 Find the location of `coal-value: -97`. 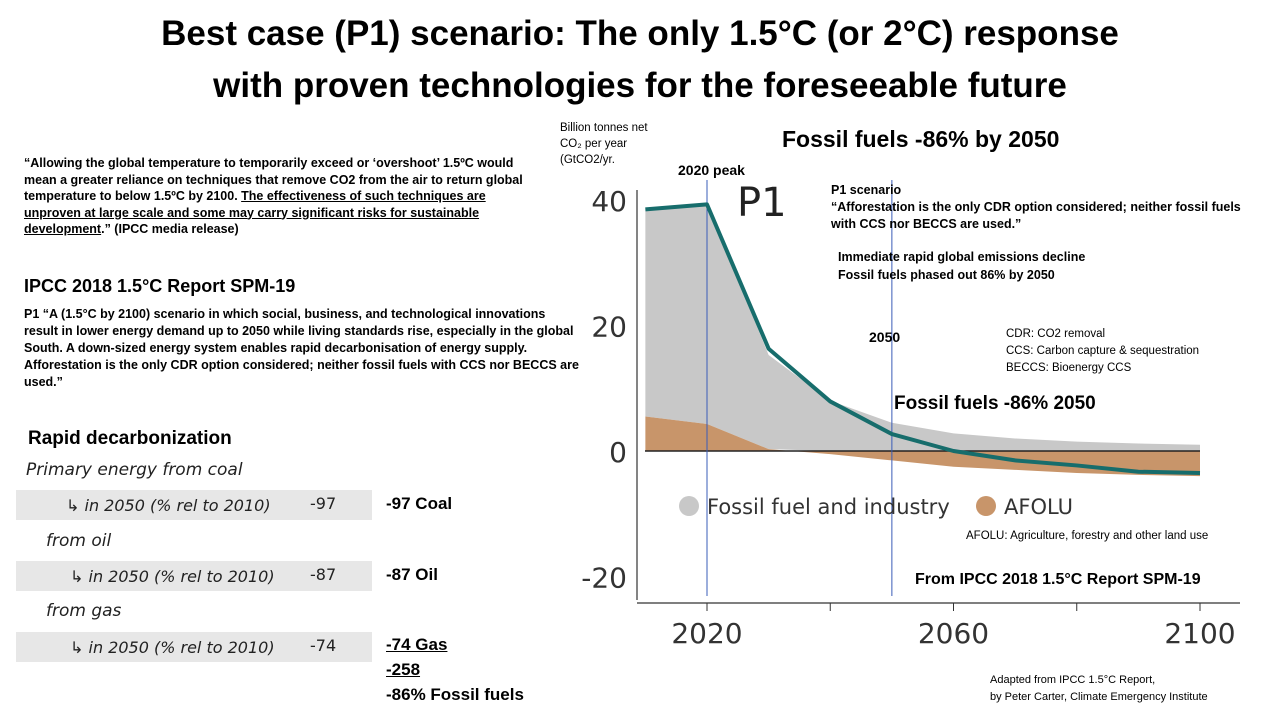

coal-value: -97 is located at coordinates (323, 503).